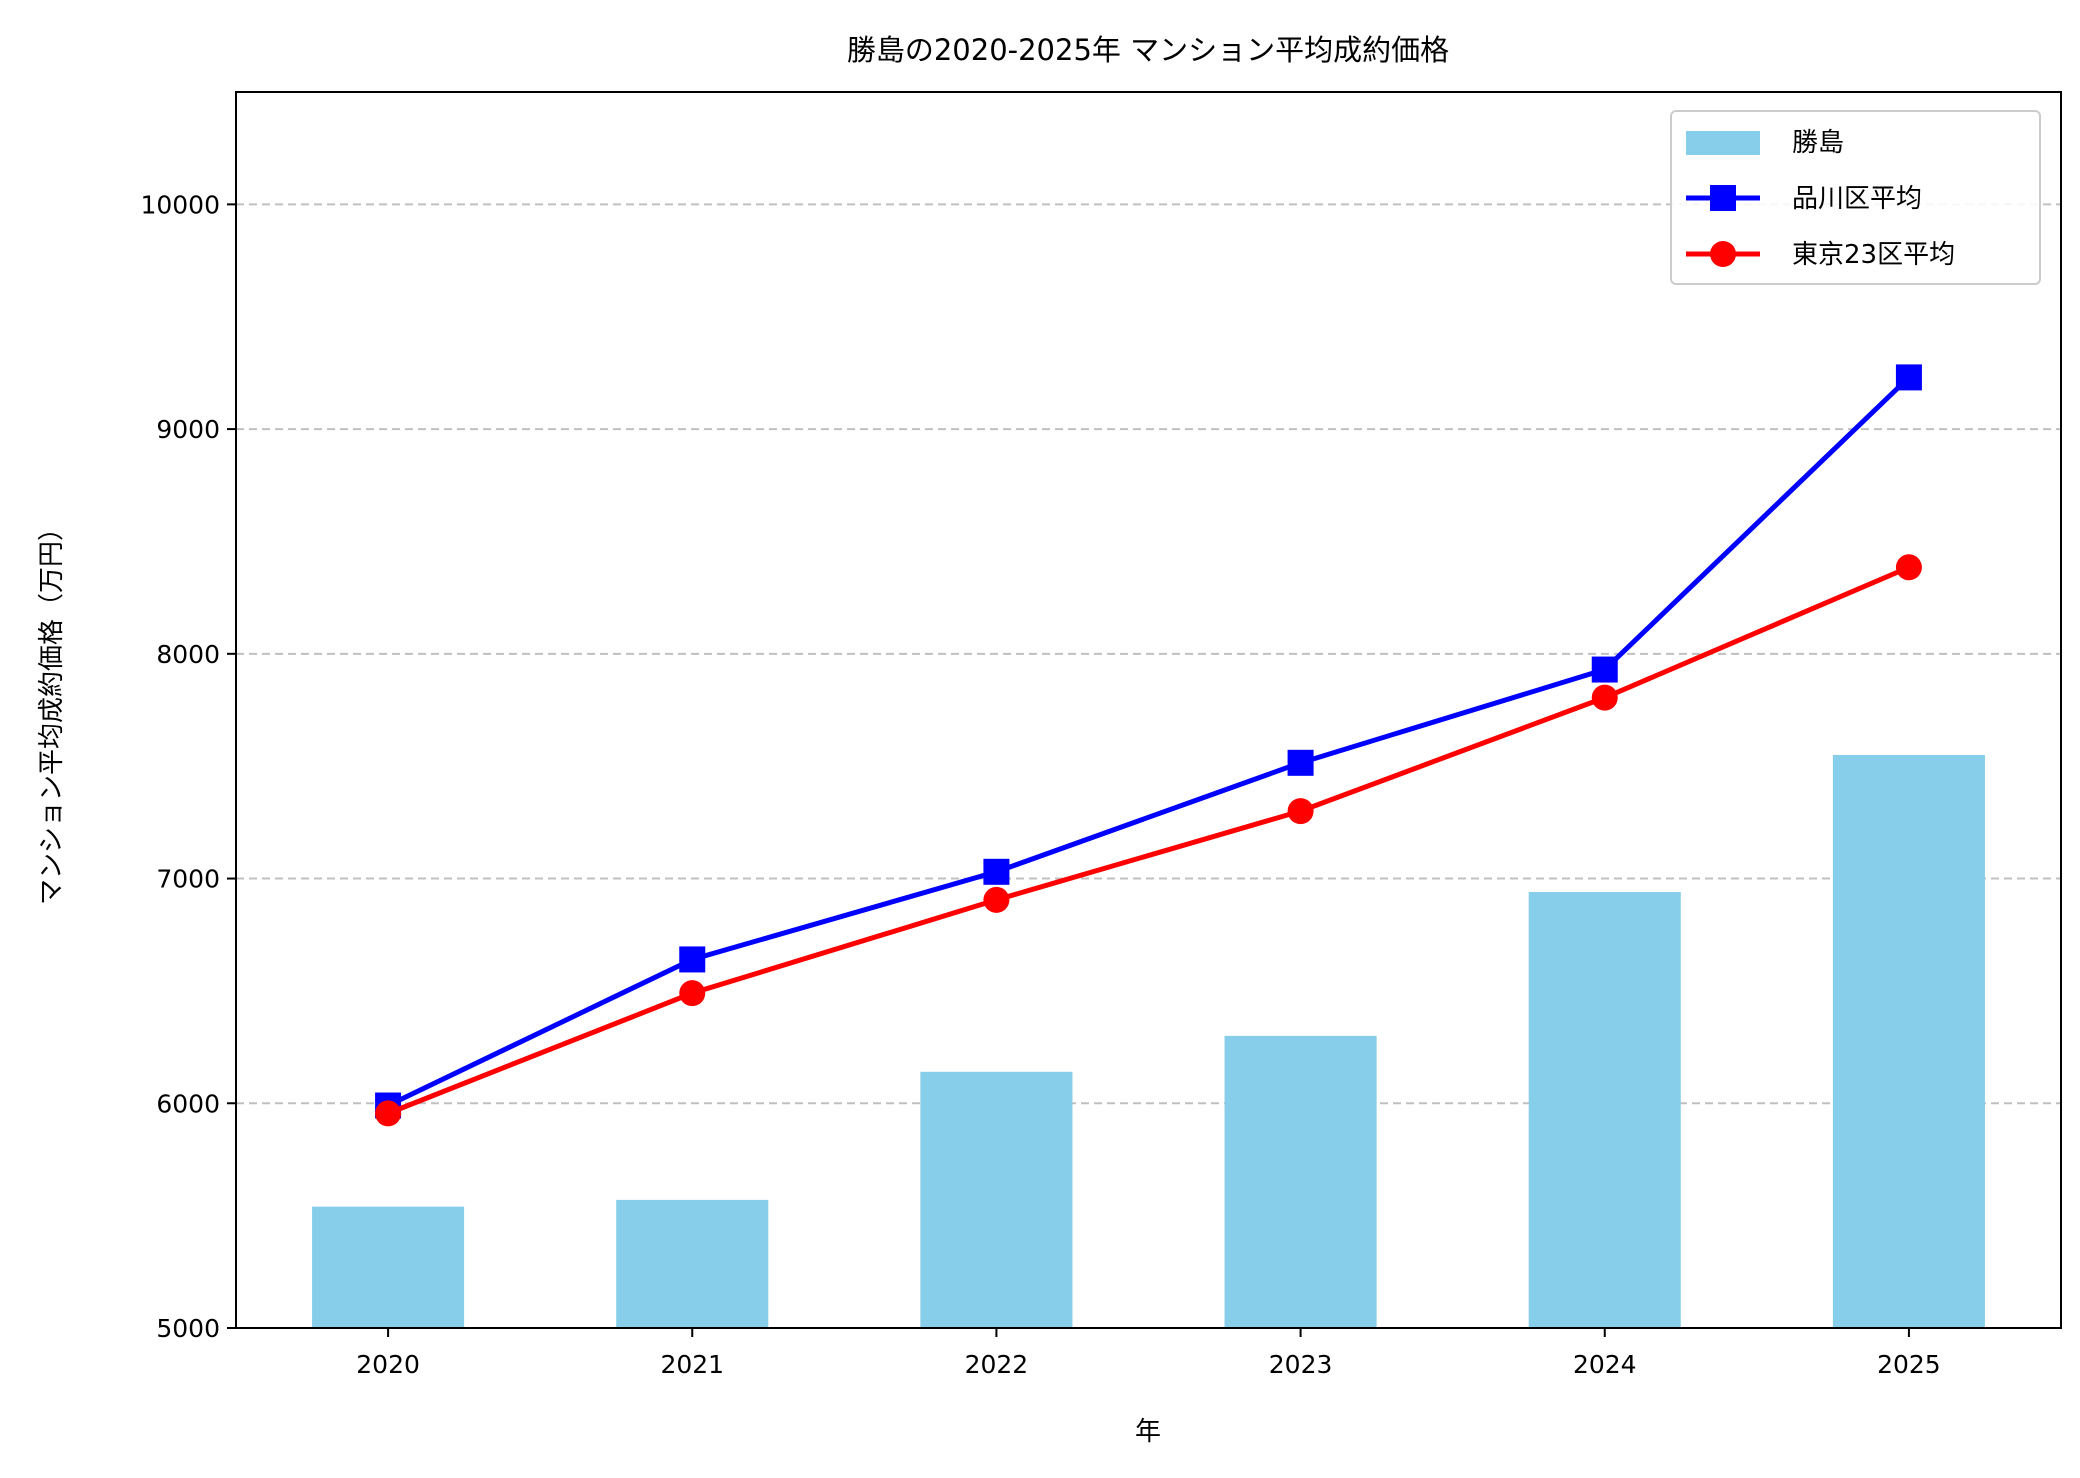 The image size is (2080, 1478). Describe the element at coordinates (1723, 254) in the screenshot. I see `legend-marker-circle` at that location.